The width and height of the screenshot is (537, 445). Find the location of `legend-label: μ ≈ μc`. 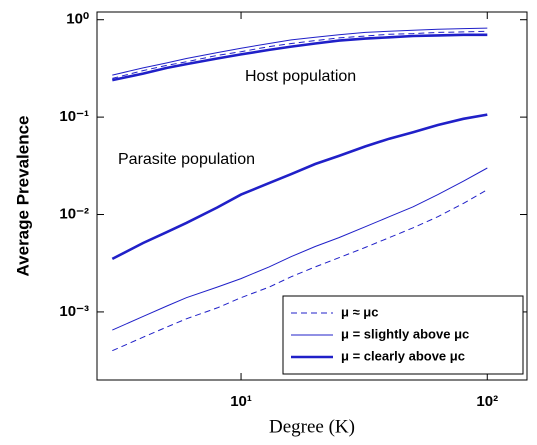

legend-label: μ ≈ μc is located at coordinates (360, 311).